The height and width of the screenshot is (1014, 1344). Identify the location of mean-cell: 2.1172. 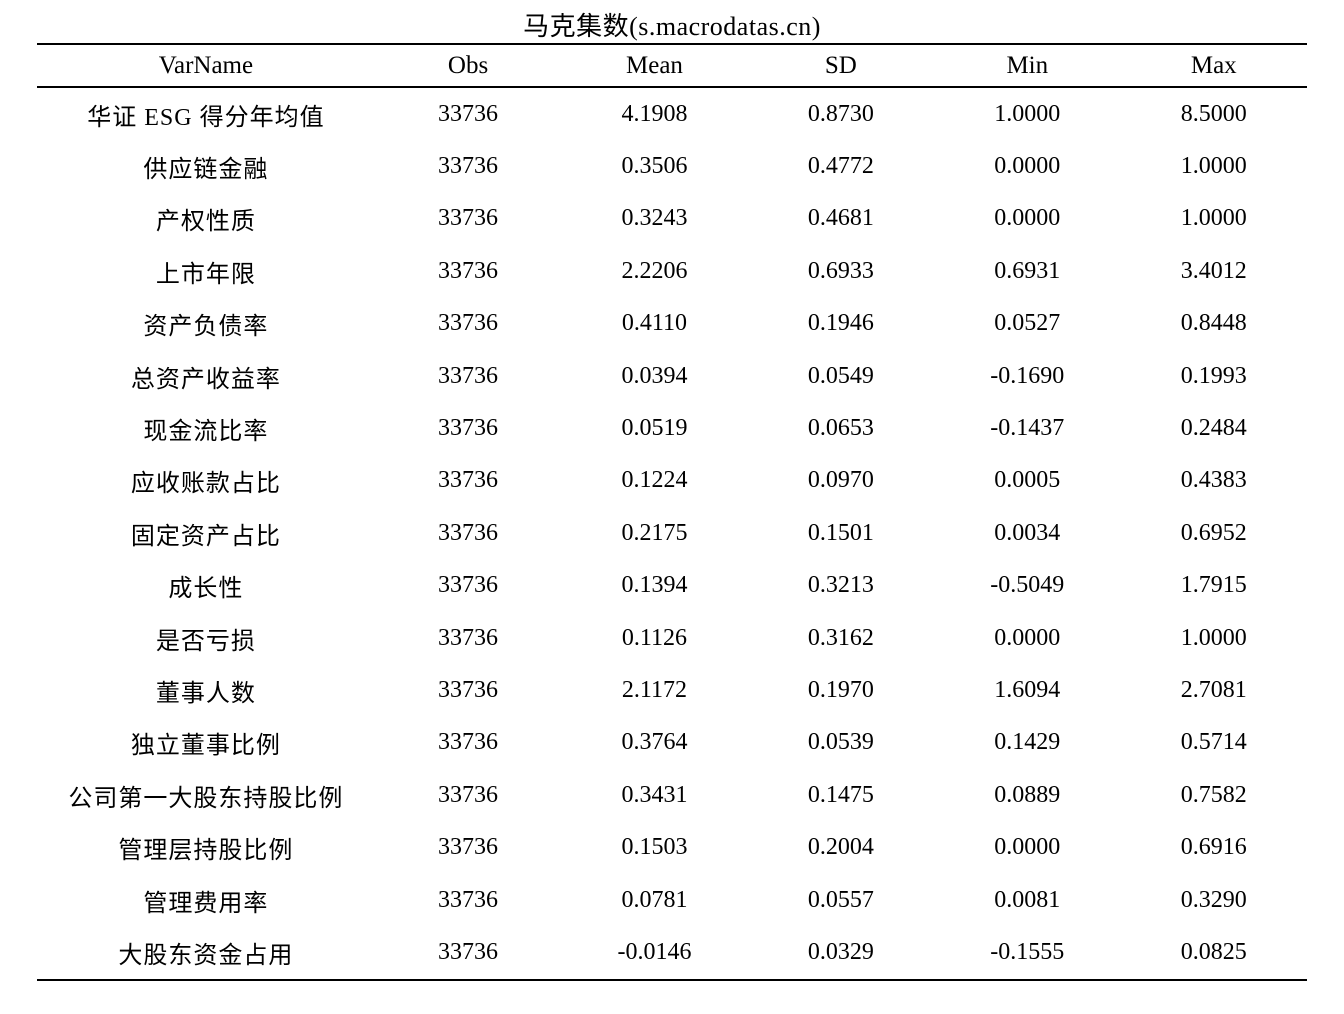
(654, 689).